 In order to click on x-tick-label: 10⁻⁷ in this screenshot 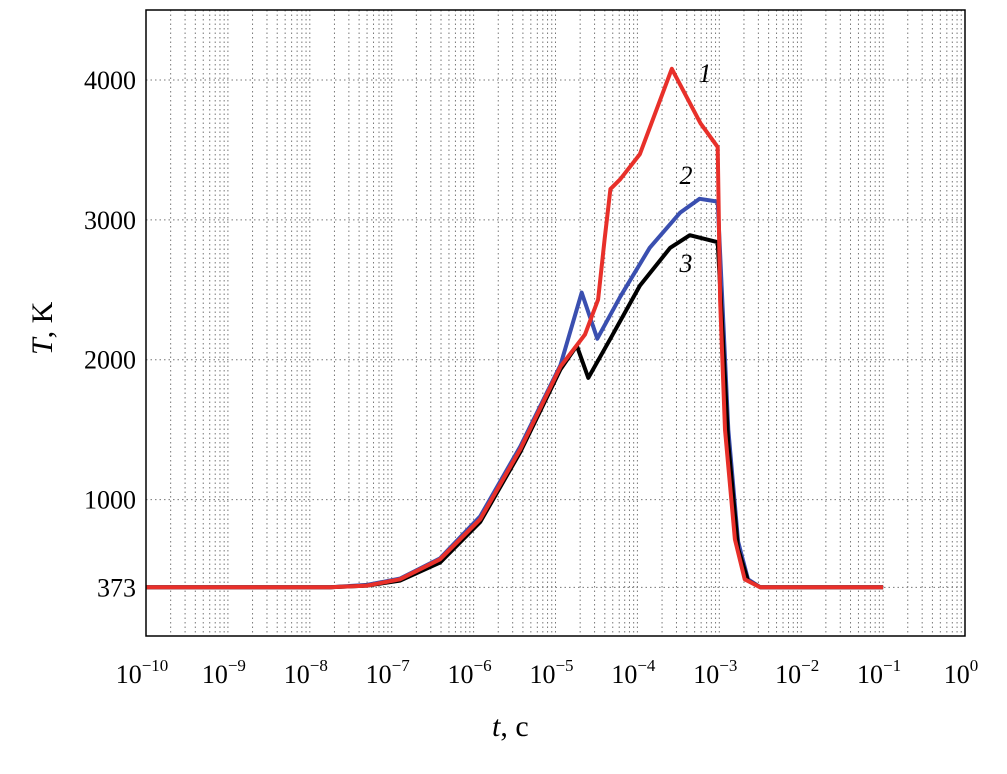, I will do `click(388, 672)`.